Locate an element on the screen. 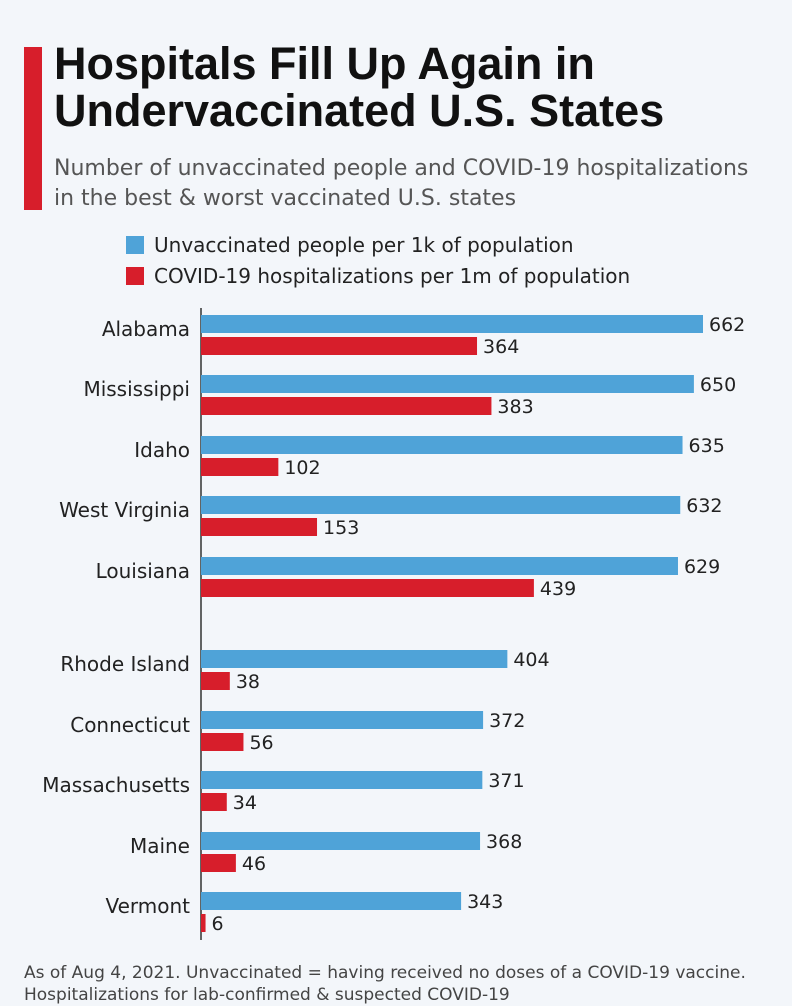 This screenshot has width=792, height=1006. bar-hospitalizations-idaho is located at coordinates (240, 467).